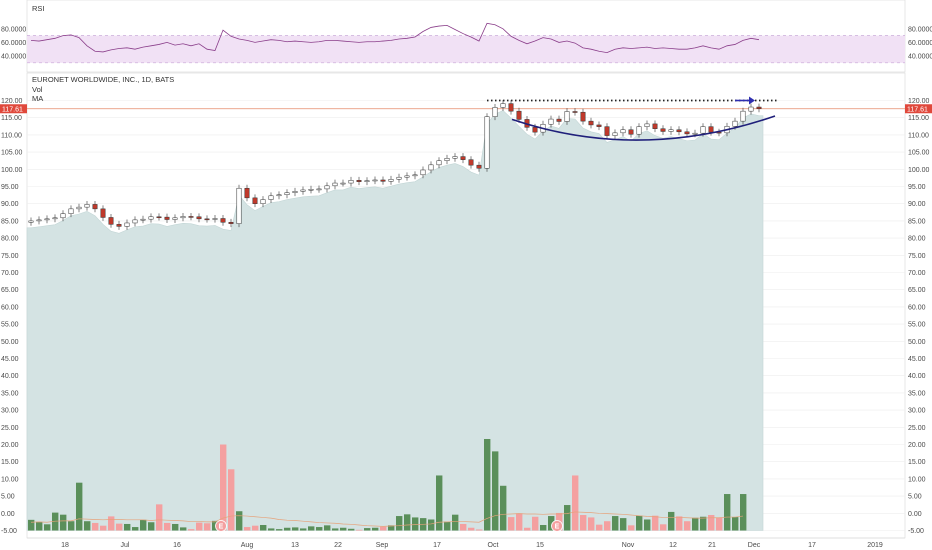 The height and width of the screenshot is (550, 932). What do you see at coordinates (920, 57) in the screenshot?
I see `rsi-tick-right: 40.0000` at bounding box center [920, 57].